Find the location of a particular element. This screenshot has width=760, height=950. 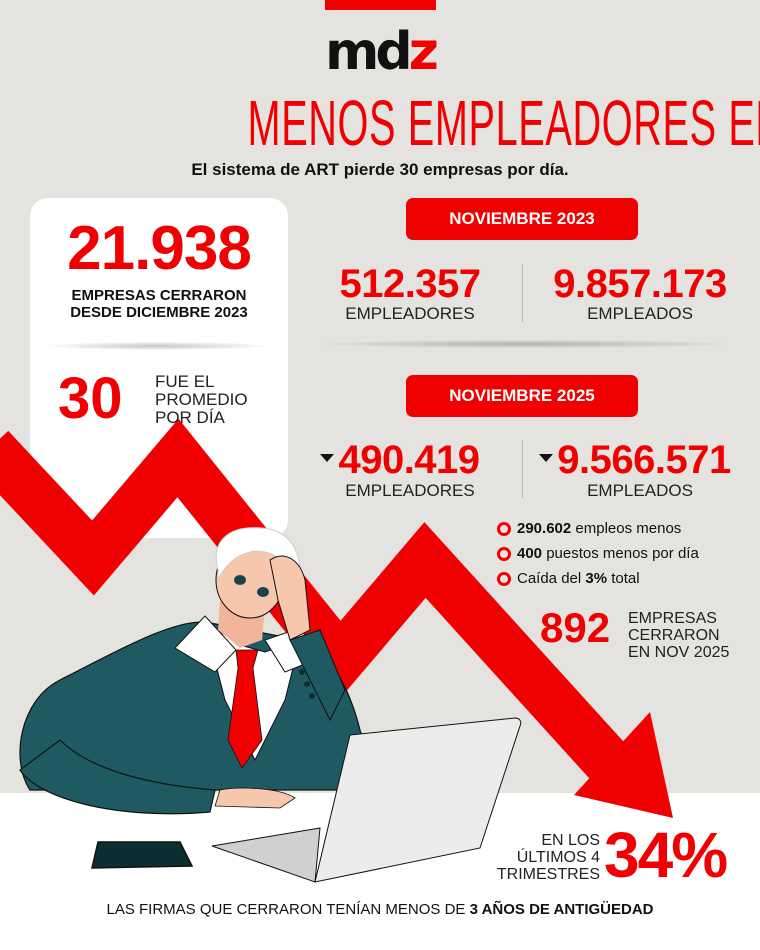

footer-bold: 3 AÑOS DE ANTIGÜEDAD is located at coordinates (561, 909).